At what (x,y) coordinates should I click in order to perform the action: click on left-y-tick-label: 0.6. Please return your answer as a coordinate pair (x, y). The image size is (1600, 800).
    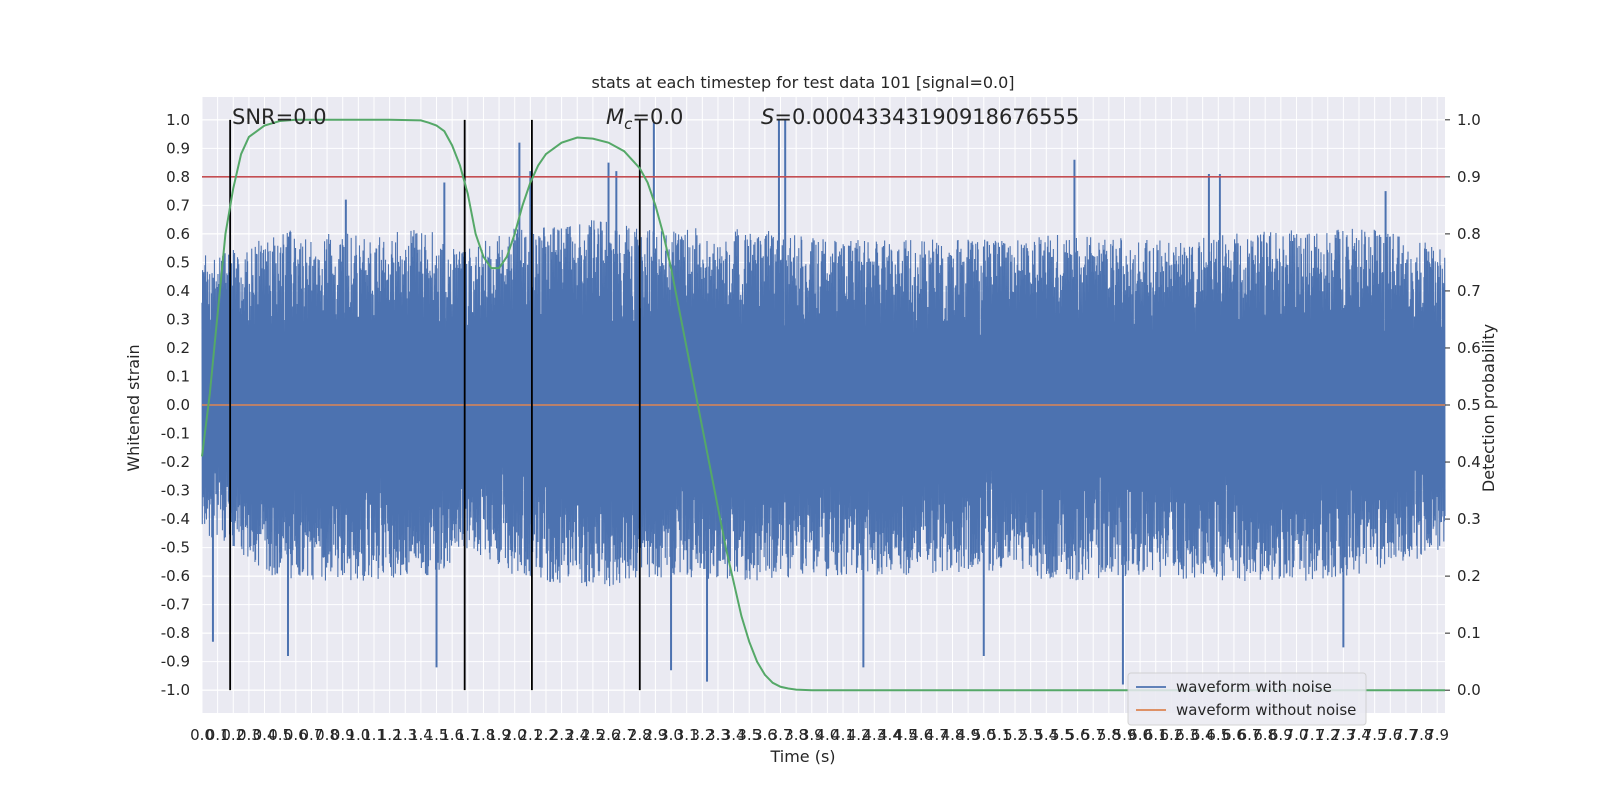
    Looking at the image, I should click on (178, 234).